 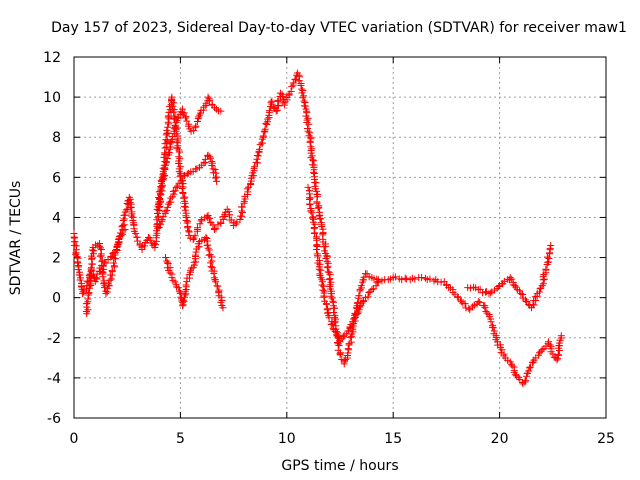 What do you see at coordinates (52, 98) in the screenshot?
I see `y-tick-label: 10` at bounding box center [52, 98].